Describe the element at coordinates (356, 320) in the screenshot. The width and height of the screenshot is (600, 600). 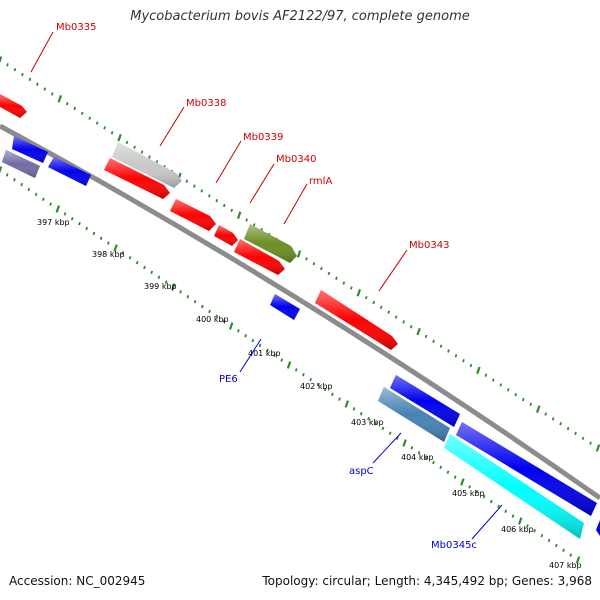
I see `gene-mb0343-arrow` at that location.